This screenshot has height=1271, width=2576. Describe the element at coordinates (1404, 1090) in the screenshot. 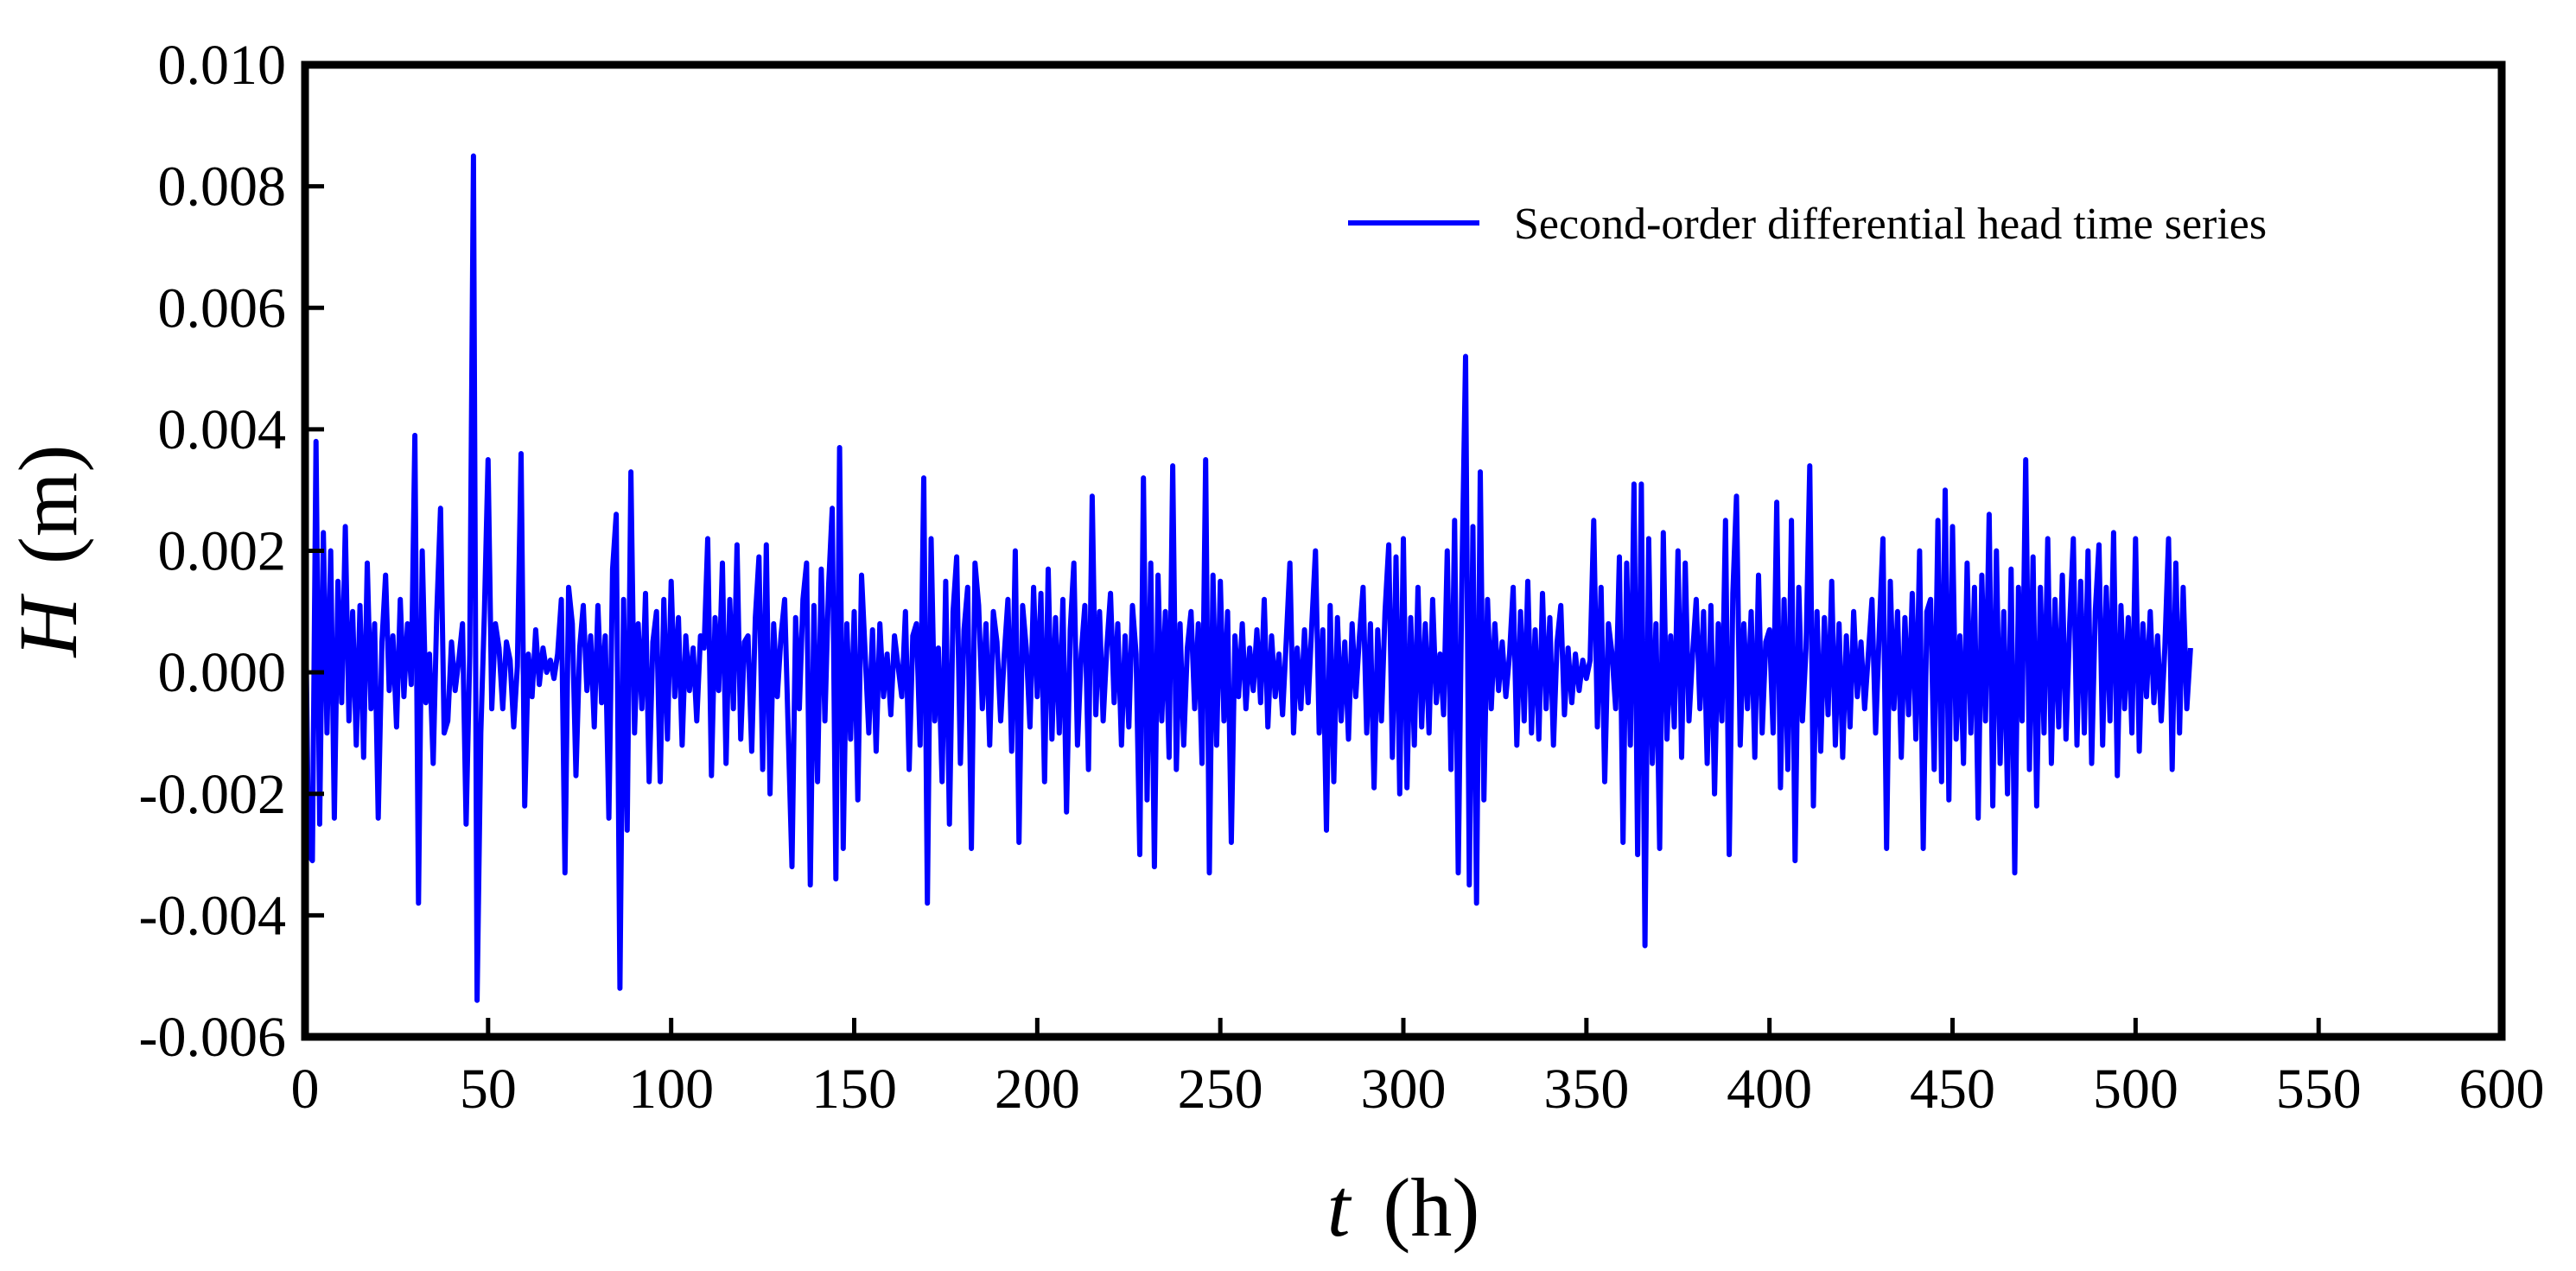

I see `x-tick-label: 300` at that location.